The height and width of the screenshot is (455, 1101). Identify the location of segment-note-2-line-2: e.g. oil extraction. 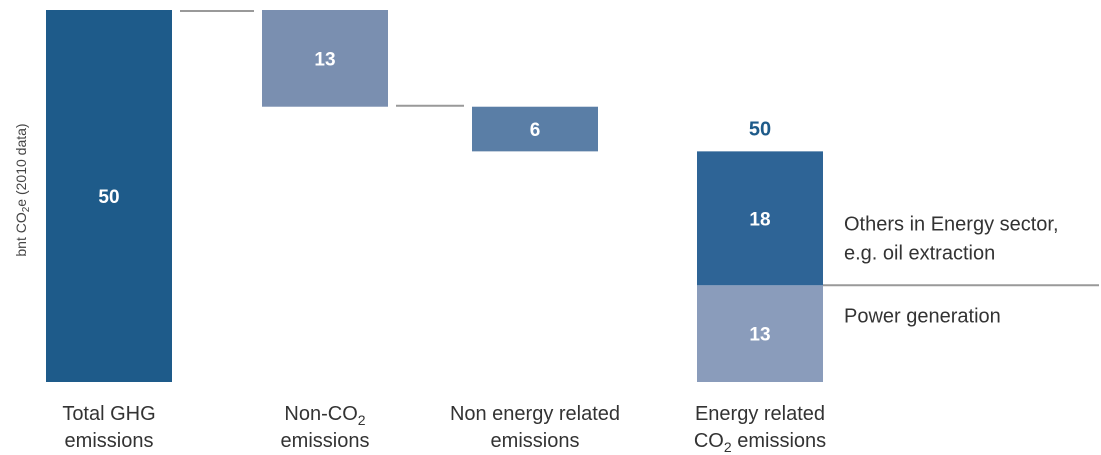
(919, 253).